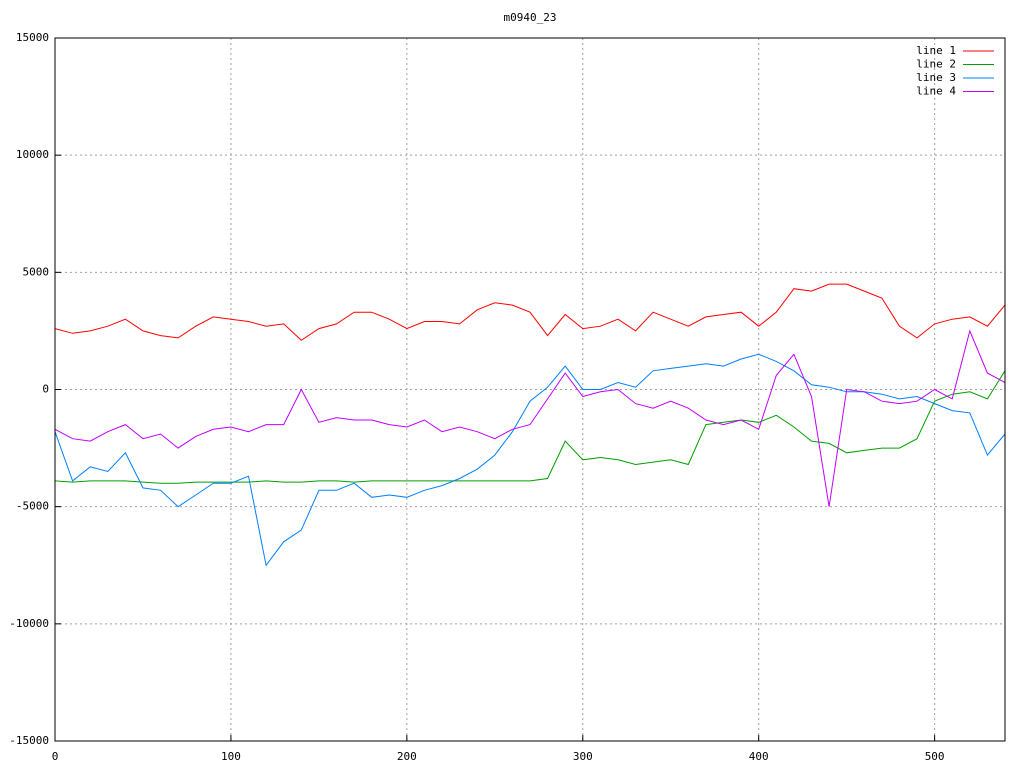  What do you see at coordinates (29, 740) in the screenshot?
I see `y-tick-label: -15000` at bounding box center [29, 740].